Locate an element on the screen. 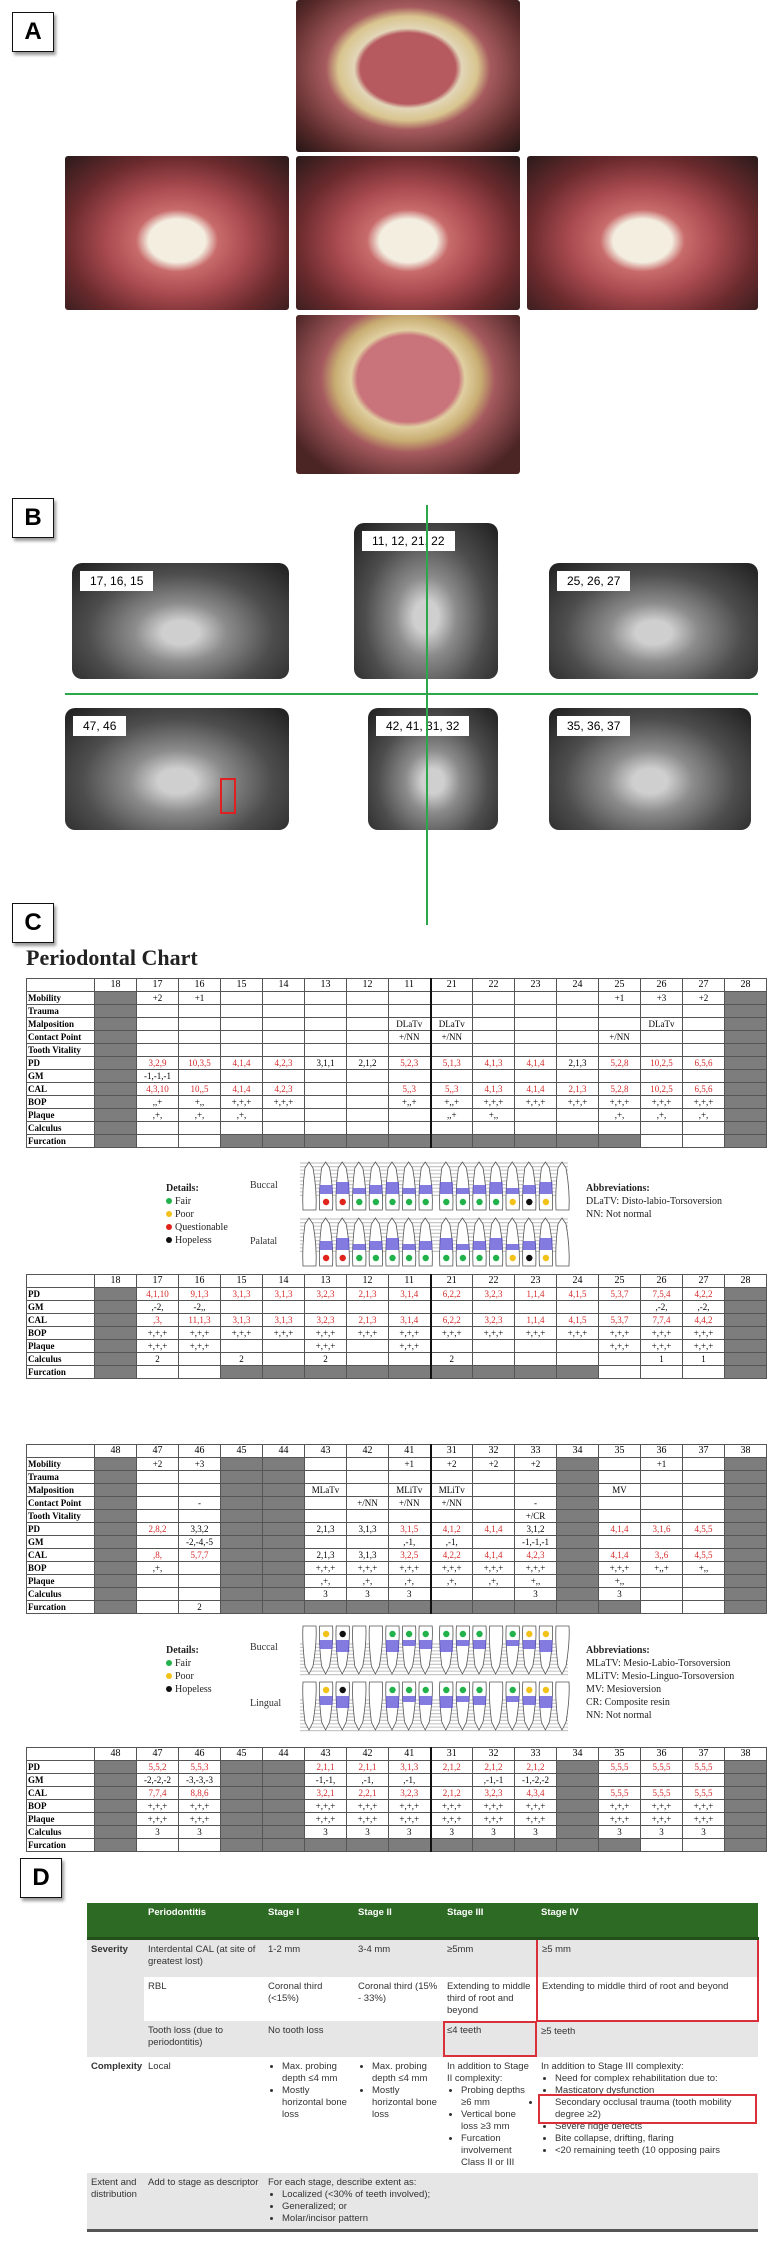 The image size is (780, 2268). bullet: Probing depths ≥6 mm is located at coordinates (497, 2097).